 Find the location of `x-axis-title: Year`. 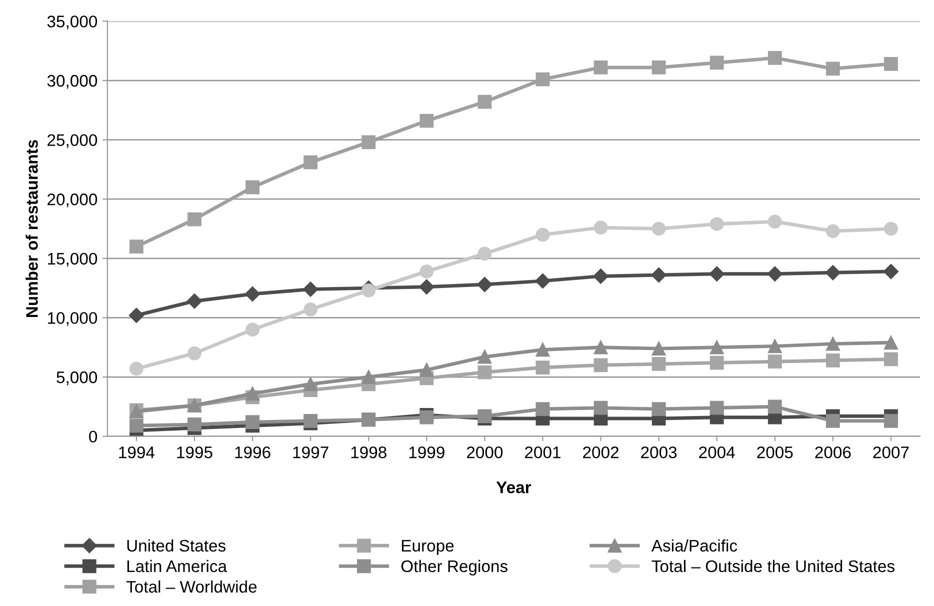

x-axis-title: Year is located at coordinates (514, 488).